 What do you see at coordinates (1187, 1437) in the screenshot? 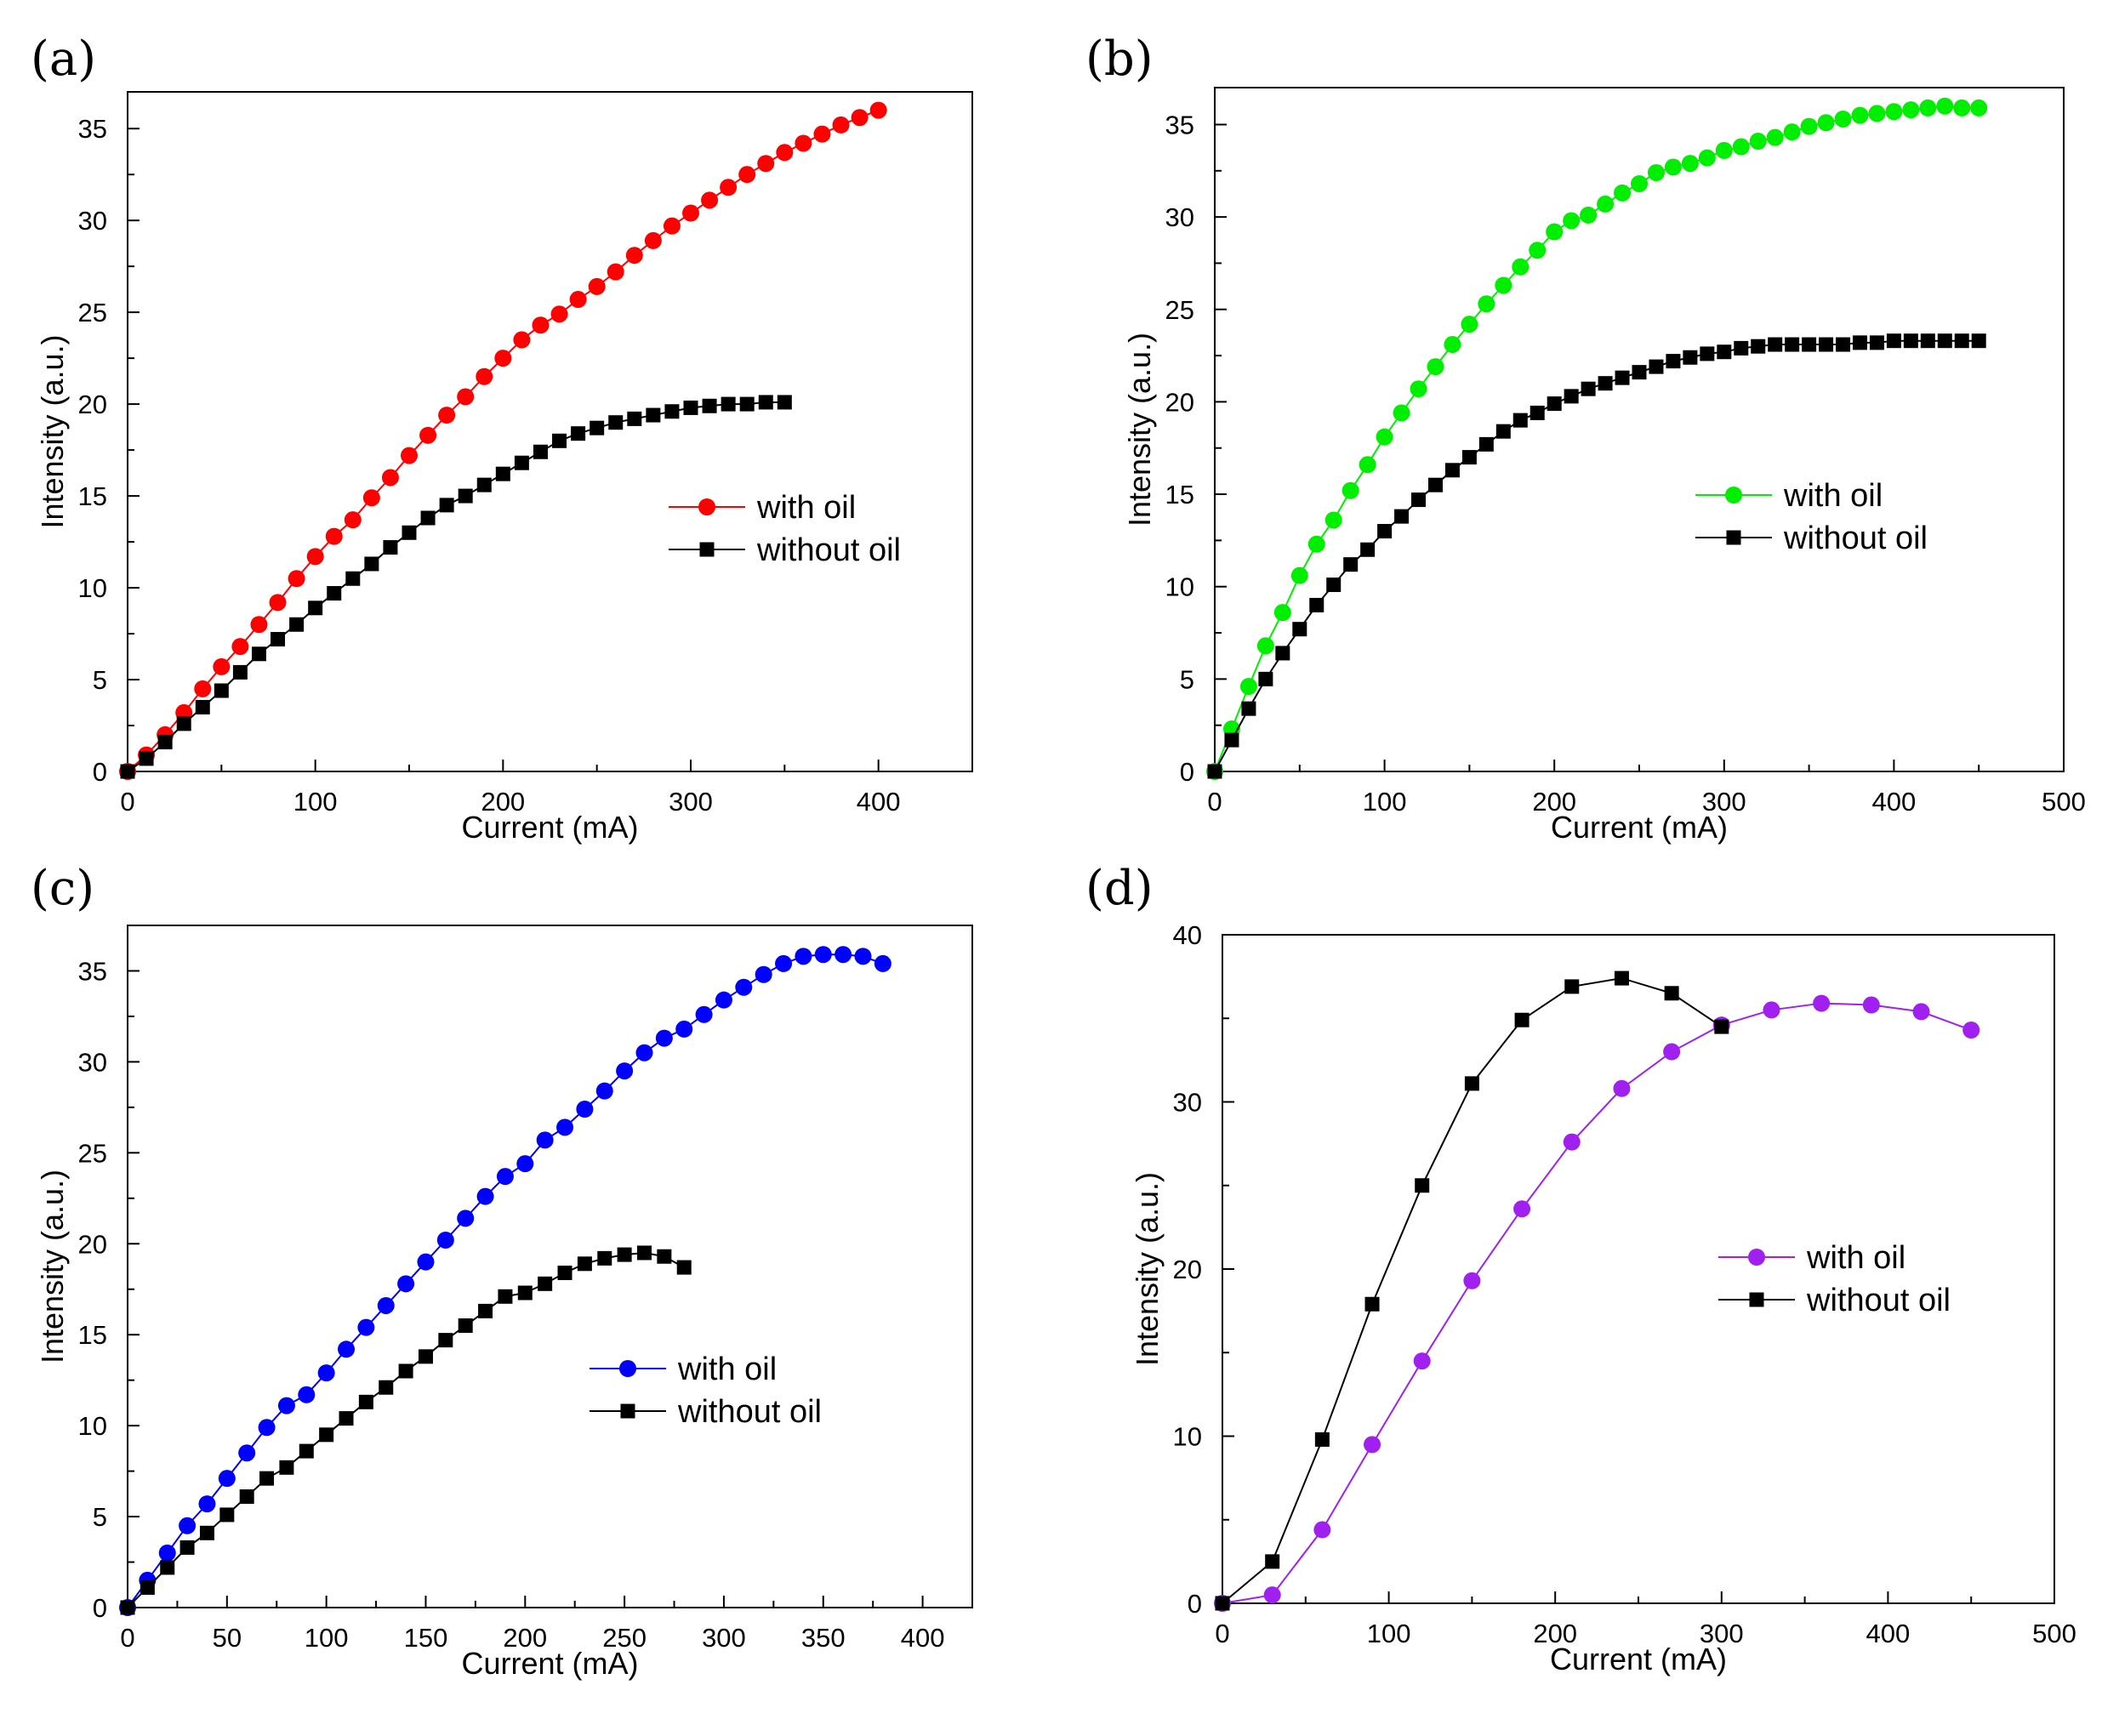
I see `y-tick-label: 10` at bounding box center [1187, 1437].